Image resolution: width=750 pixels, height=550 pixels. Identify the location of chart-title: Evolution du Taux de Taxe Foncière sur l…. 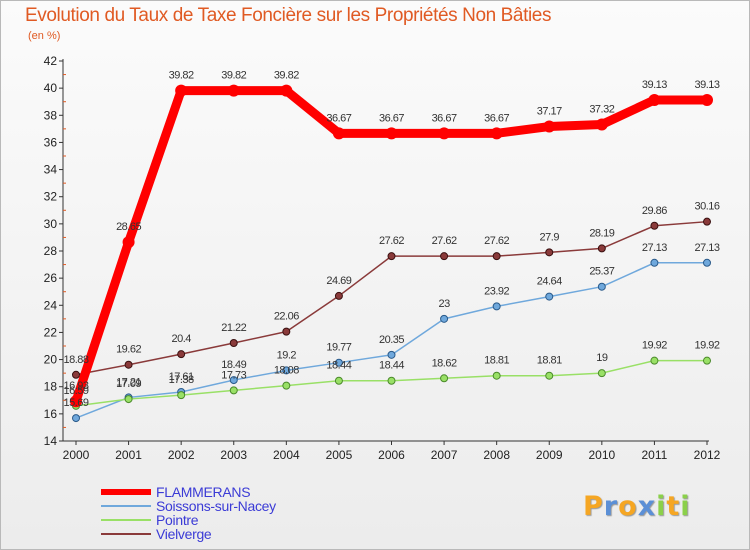
(288, 15).